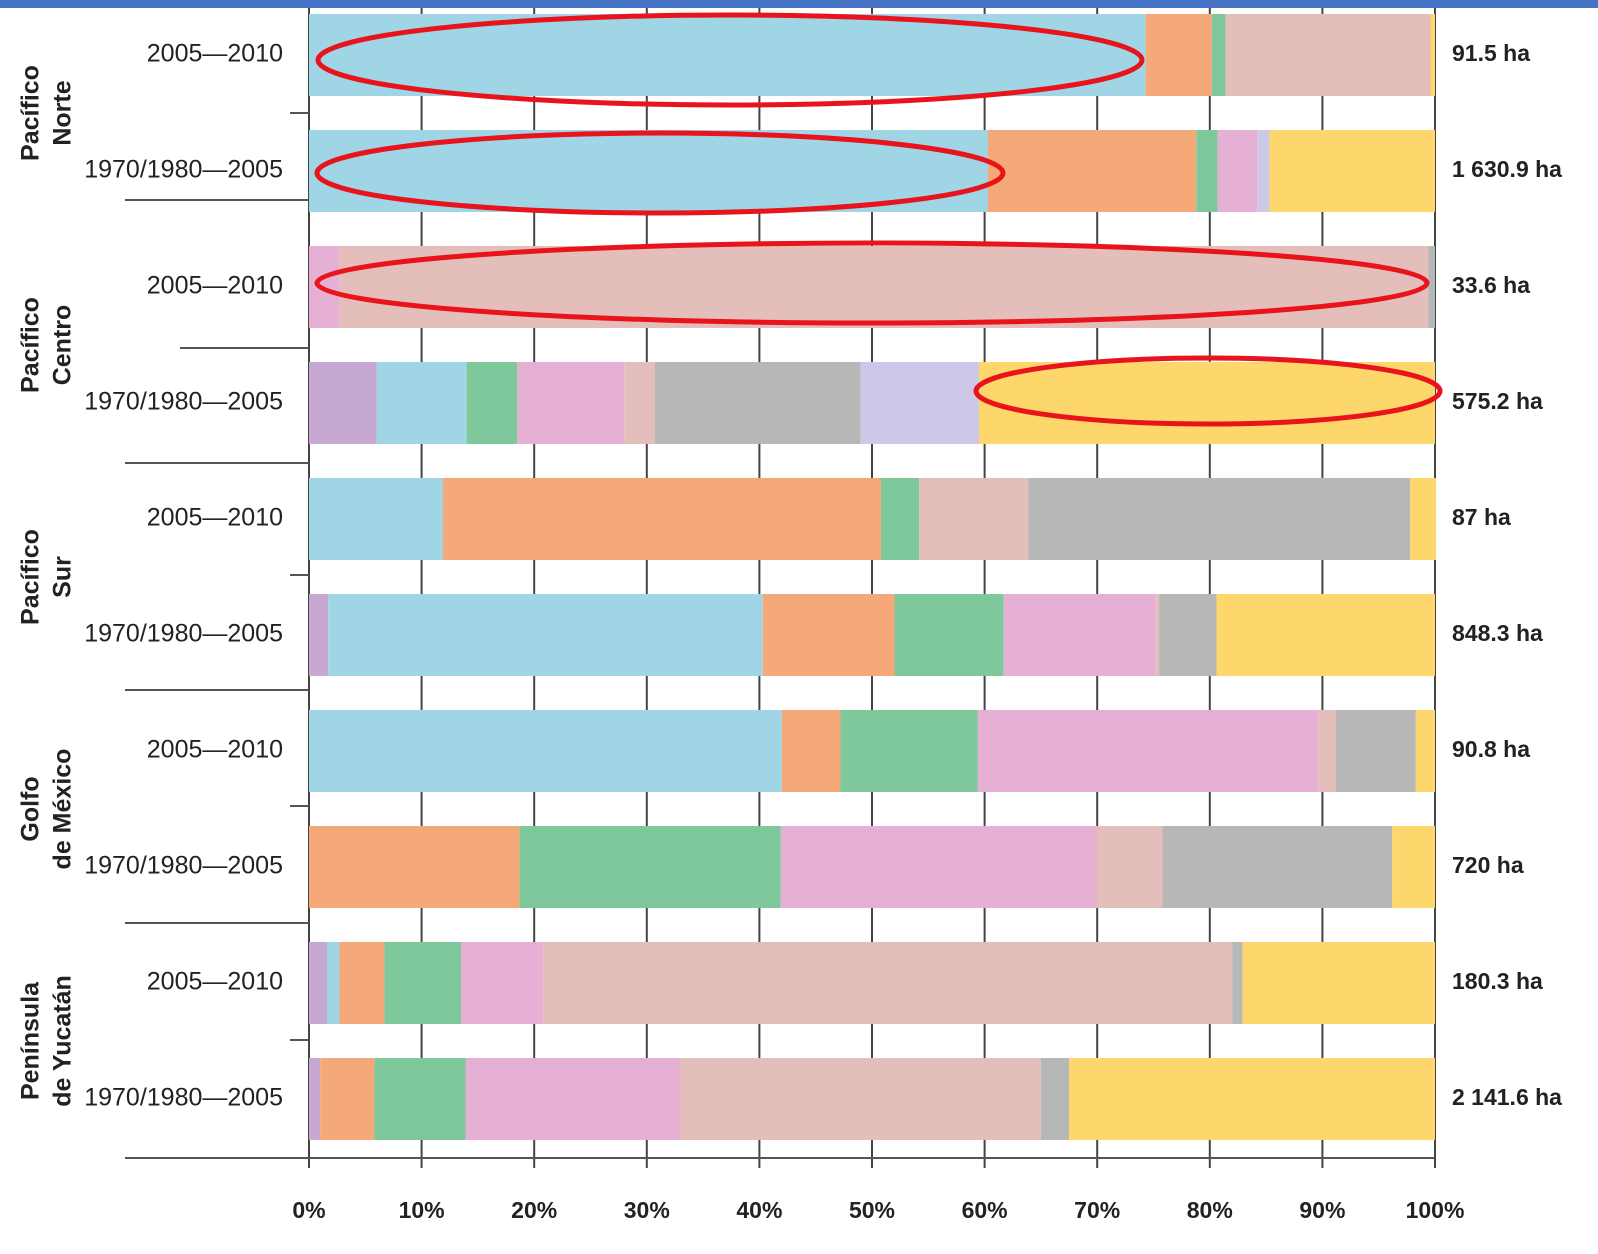 This screenshot has height=1254, width=1598. I want to click on x-tick-label: 10%, so click(422, 1210).